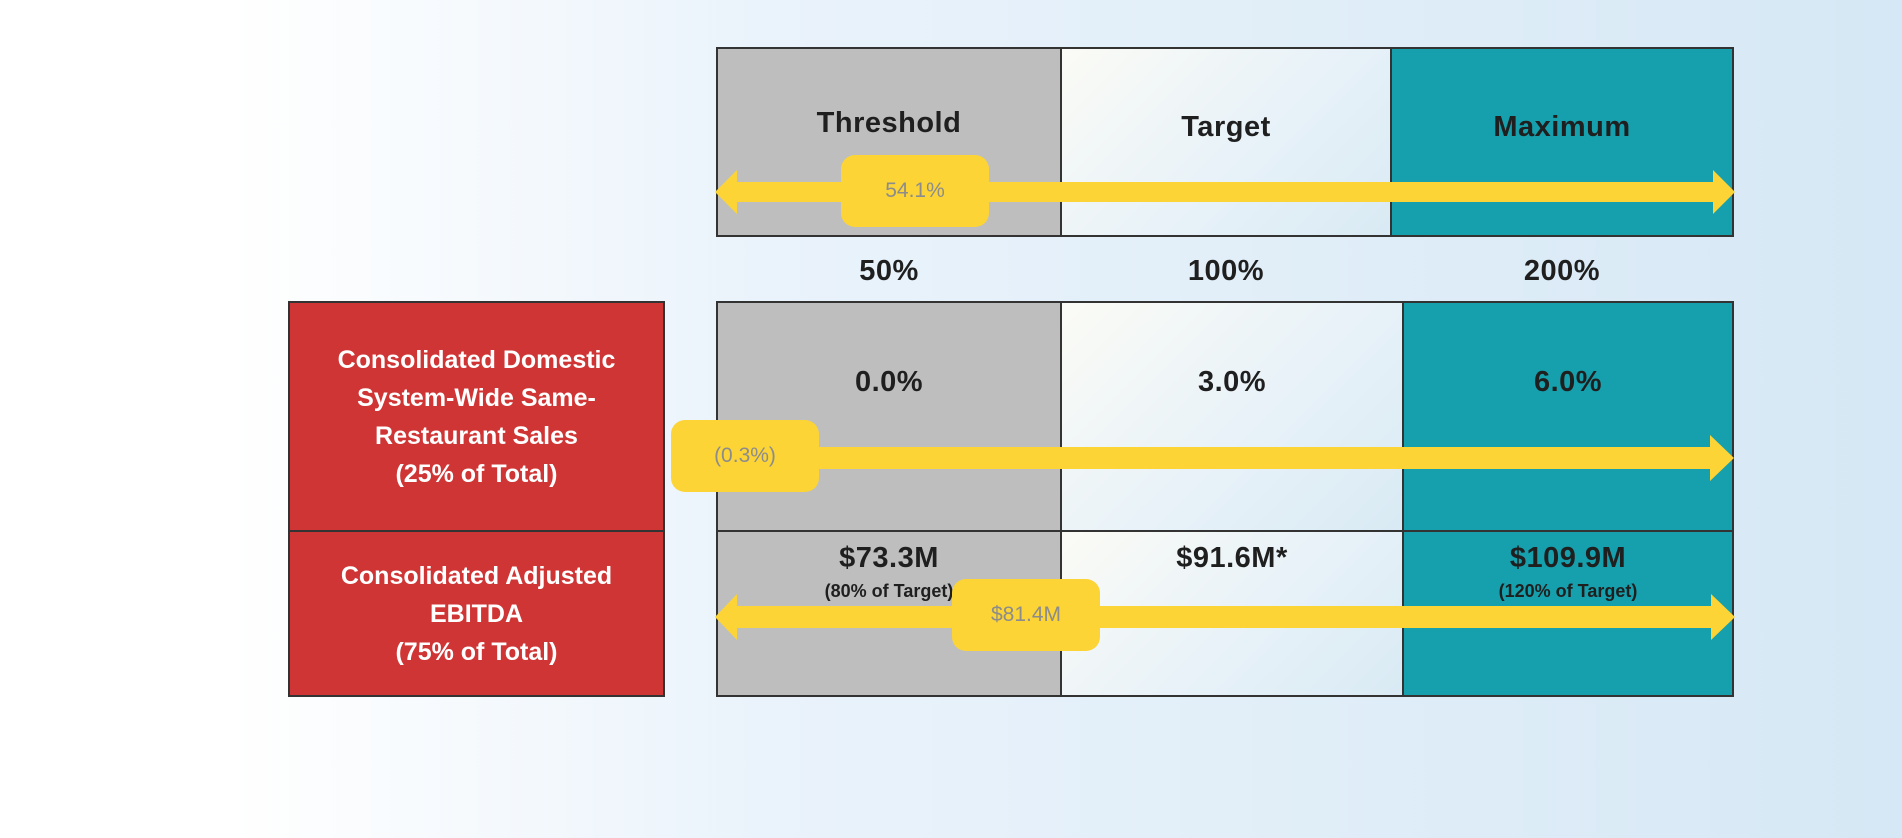 This screenshot has height=838, width=1902. Describe the element at coordinates (1562, 127) in the screenshot. I see `maximum-label: Maximum` at that location.